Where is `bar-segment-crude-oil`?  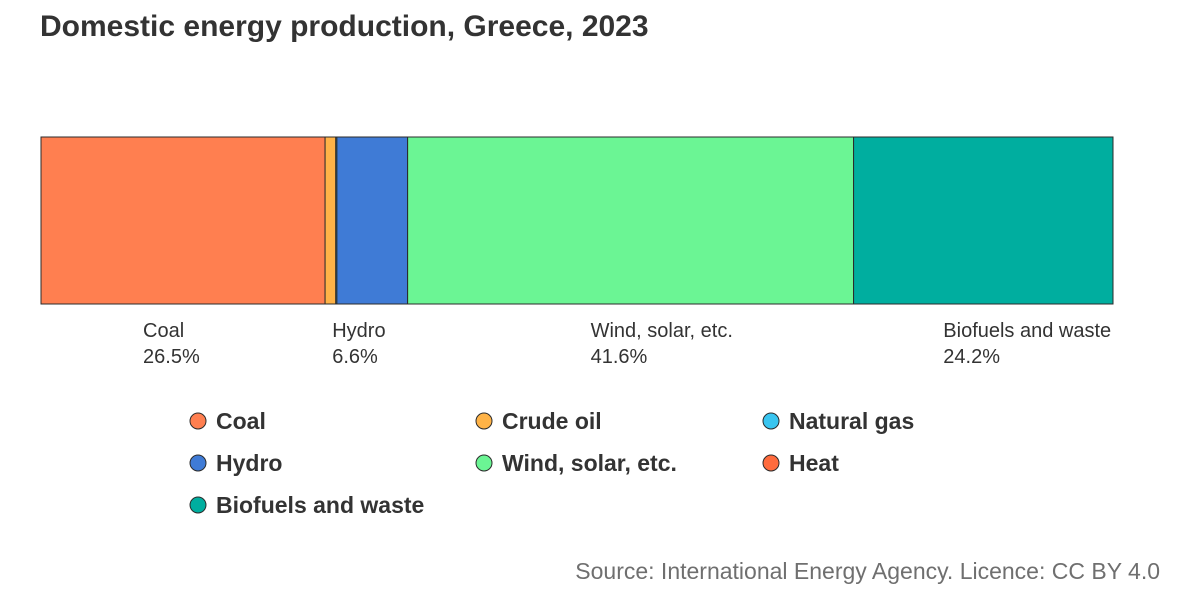
bar-segment-crude-oil is located at coordinates (330, 220).